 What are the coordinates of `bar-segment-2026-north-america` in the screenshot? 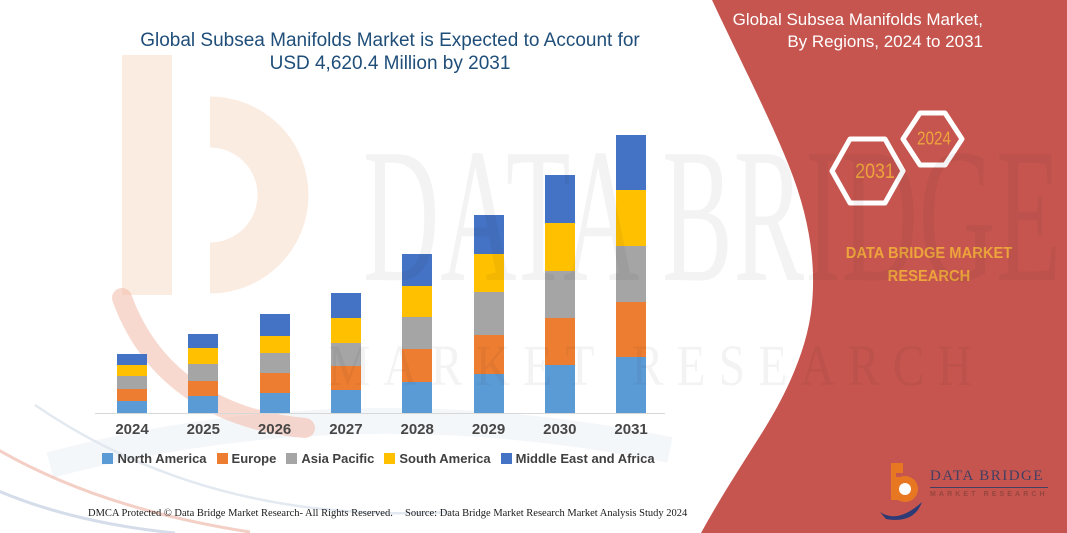 It's located at (274, 402).